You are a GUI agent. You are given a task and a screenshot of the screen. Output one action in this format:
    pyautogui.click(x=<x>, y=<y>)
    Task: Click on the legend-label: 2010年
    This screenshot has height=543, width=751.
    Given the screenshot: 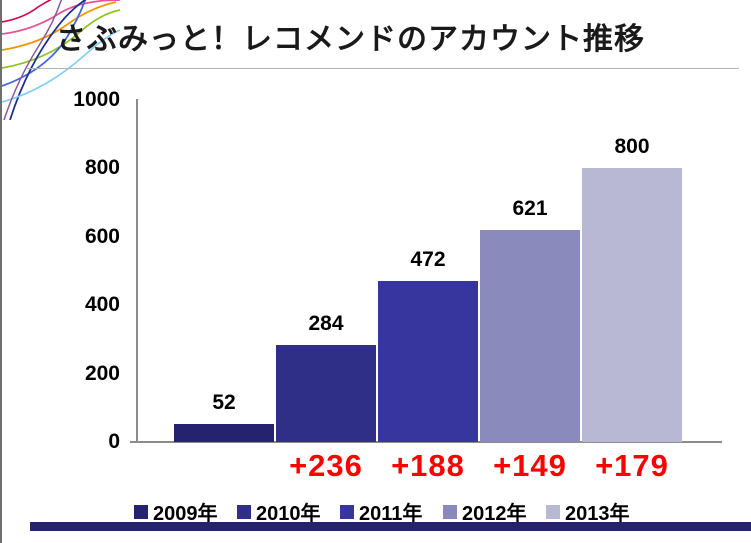 What is the action you would take?
    pyautogui.click(x=288, y=514)
    